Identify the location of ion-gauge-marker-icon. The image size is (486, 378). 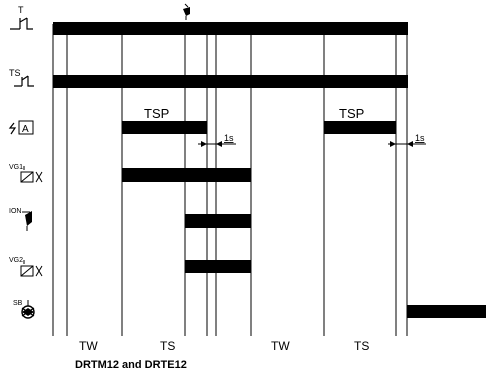
(186, 11).